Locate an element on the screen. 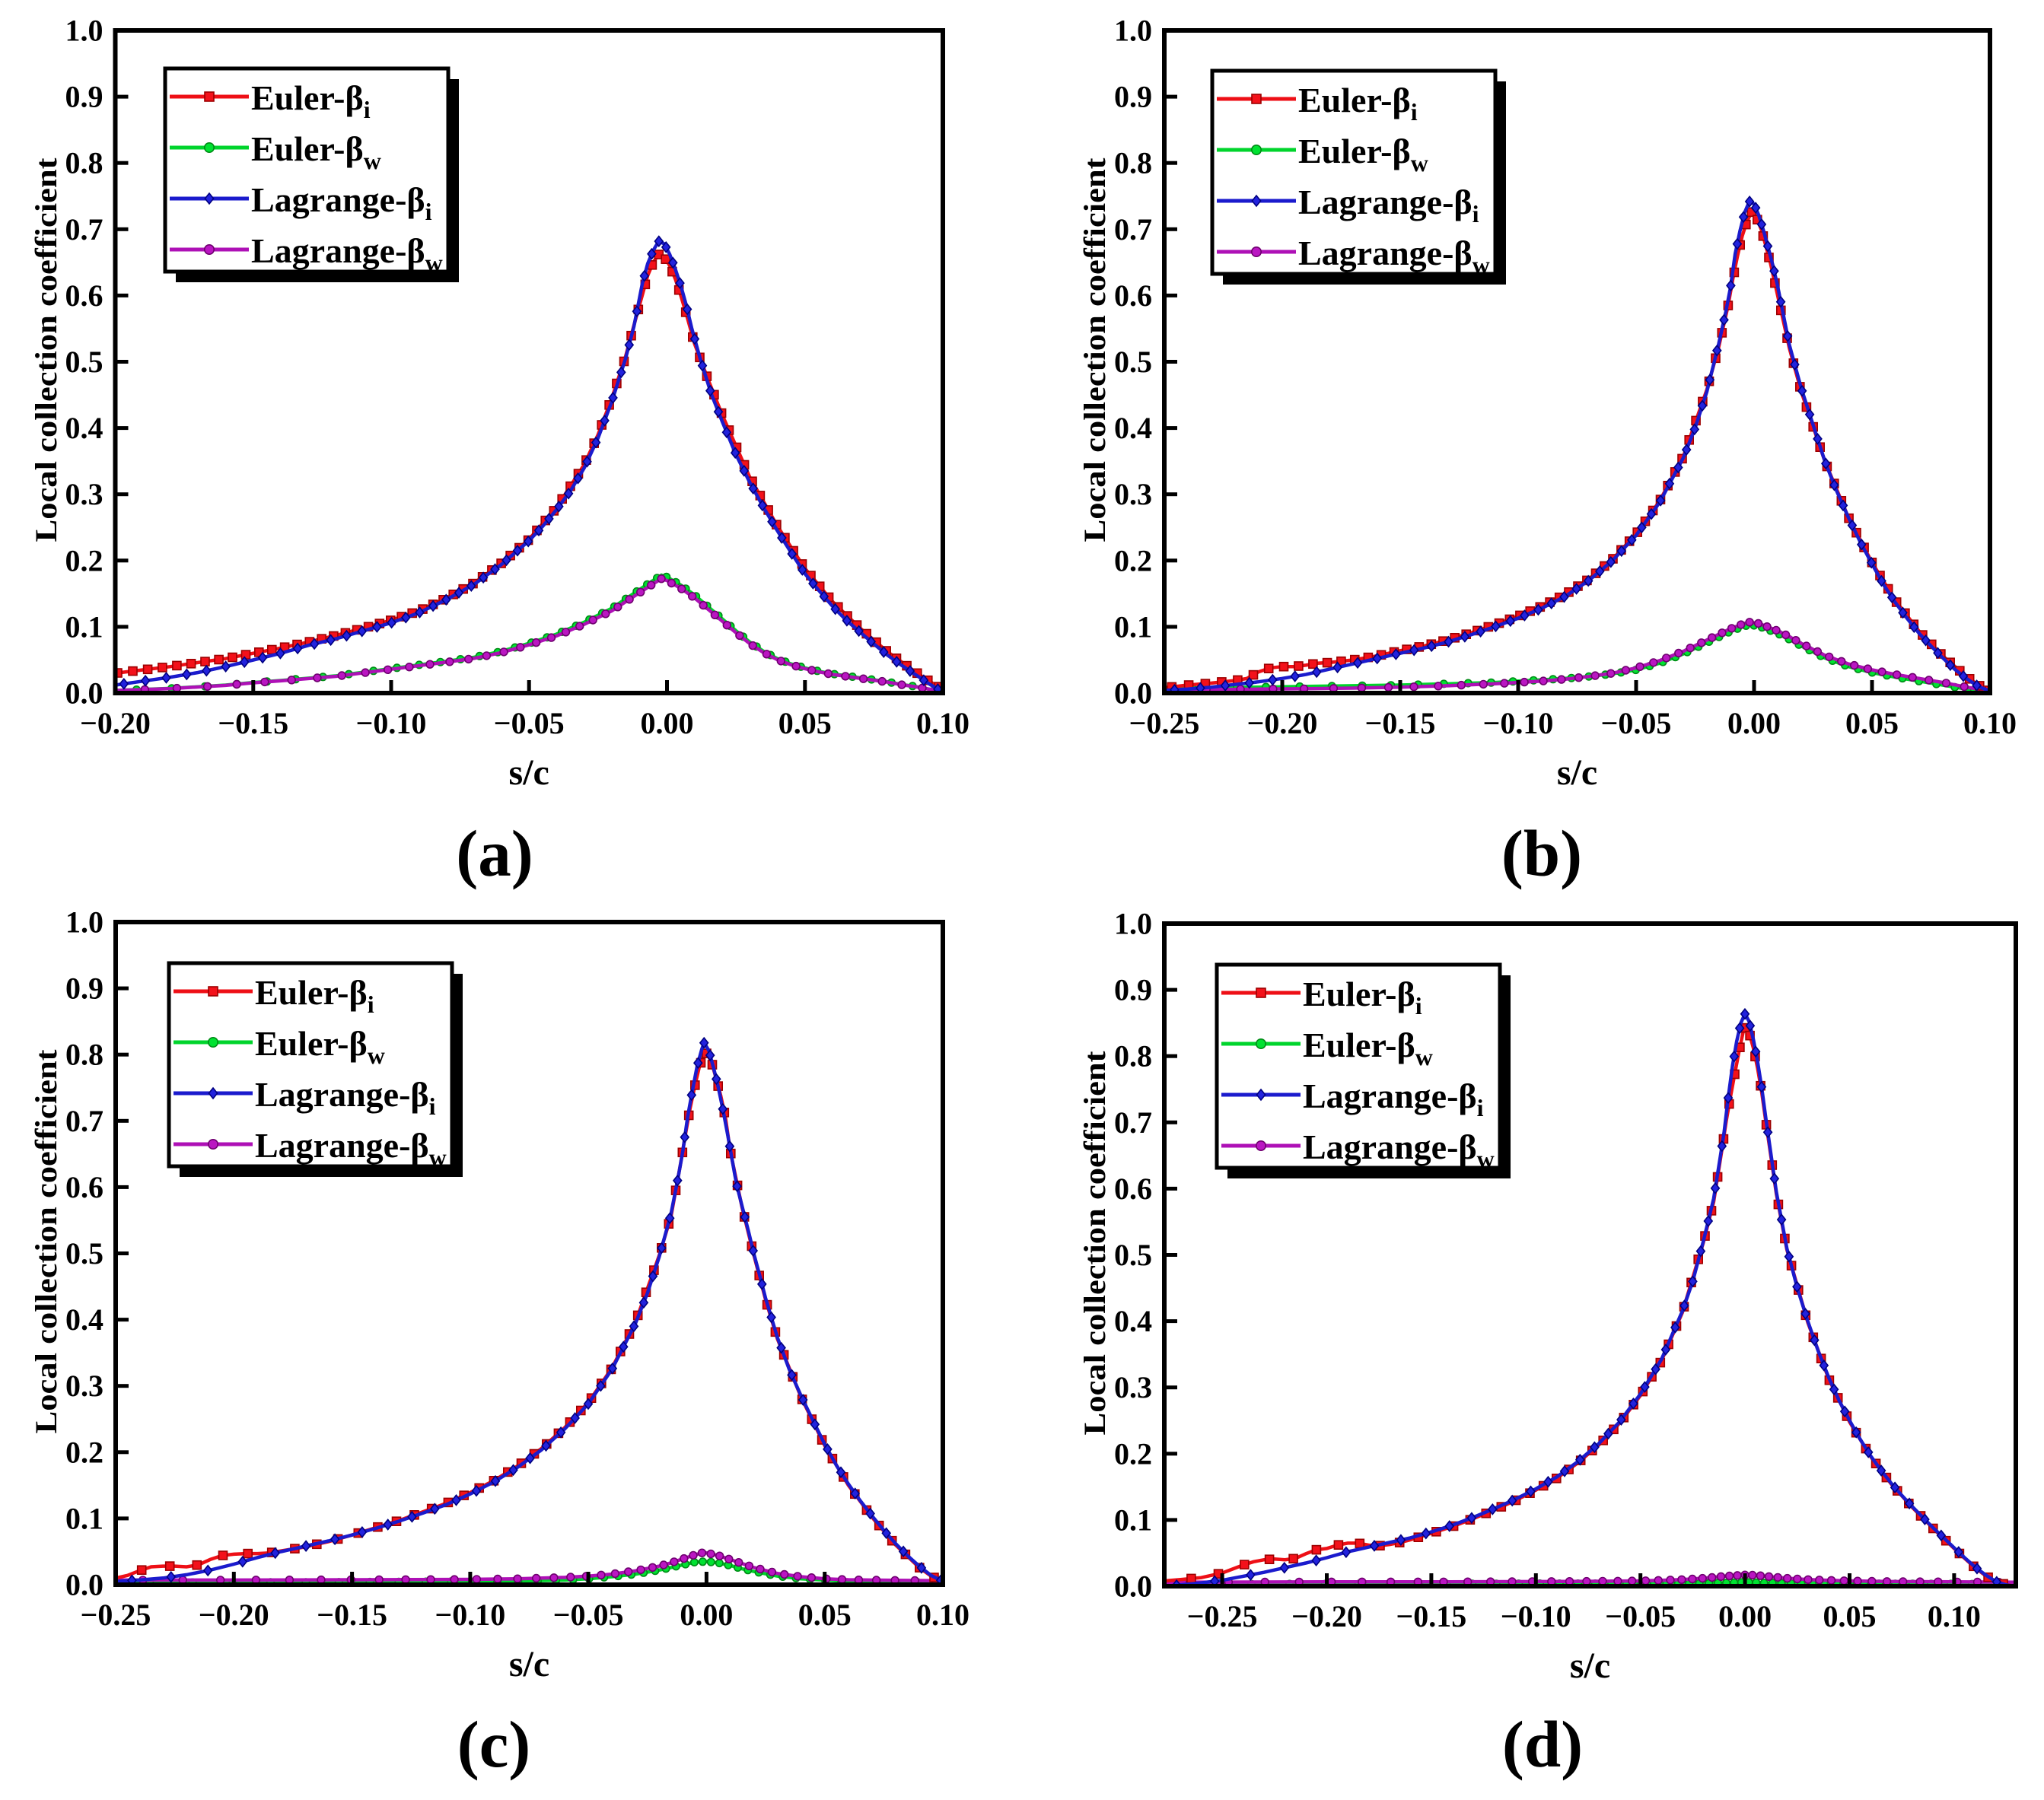 The height and width of the screenshot is (1800, 2044). svg-text: (a) is located at coordinates (494, 853).